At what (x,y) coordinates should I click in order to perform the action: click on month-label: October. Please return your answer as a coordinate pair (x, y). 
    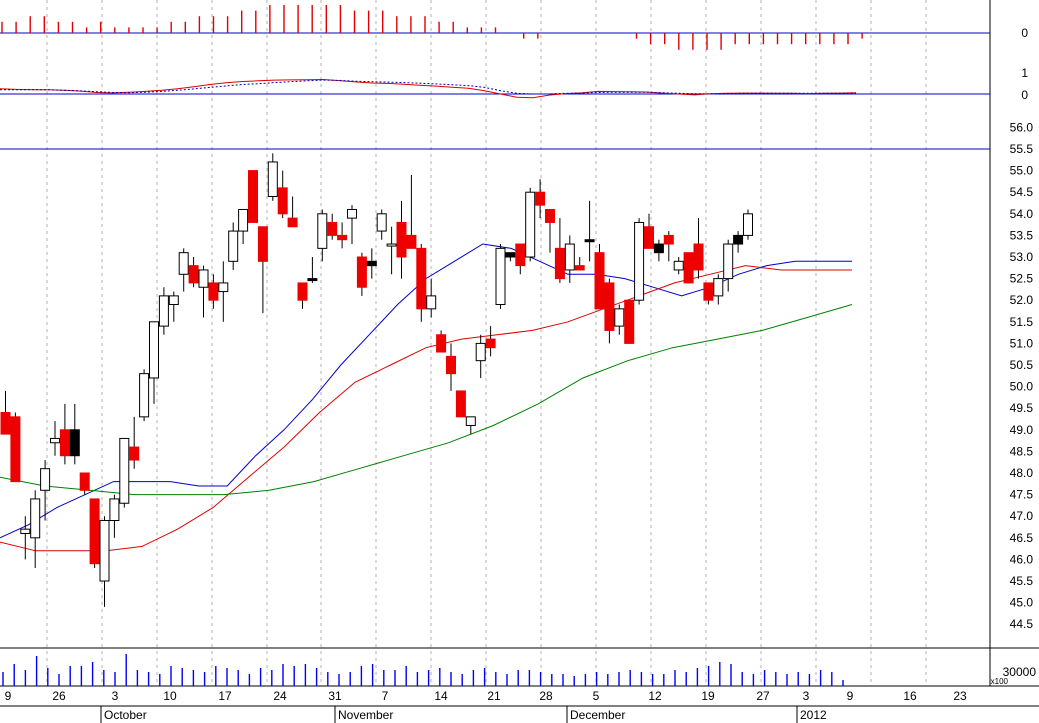
    Looking at the image, I should click on (125, 715).